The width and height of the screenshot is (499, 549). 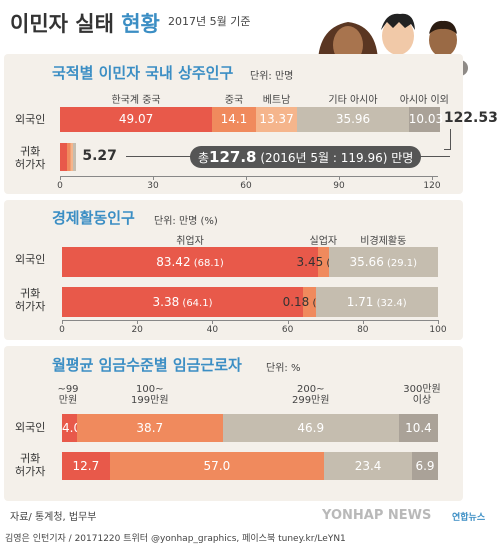 I want to click on segment-legend-label: 한국계 중국, so click(x=136, y=100).